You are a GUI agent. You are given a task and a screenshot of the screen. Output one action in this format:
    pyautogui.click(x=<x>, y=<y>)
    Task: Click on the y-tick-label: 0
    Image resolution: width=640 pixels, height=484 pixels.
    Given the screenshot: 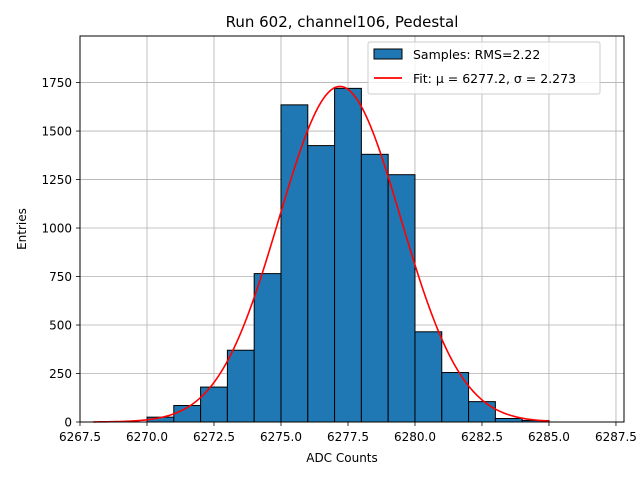 What is the action you would take?
    pyautogui.click(x=68, y=423)
    